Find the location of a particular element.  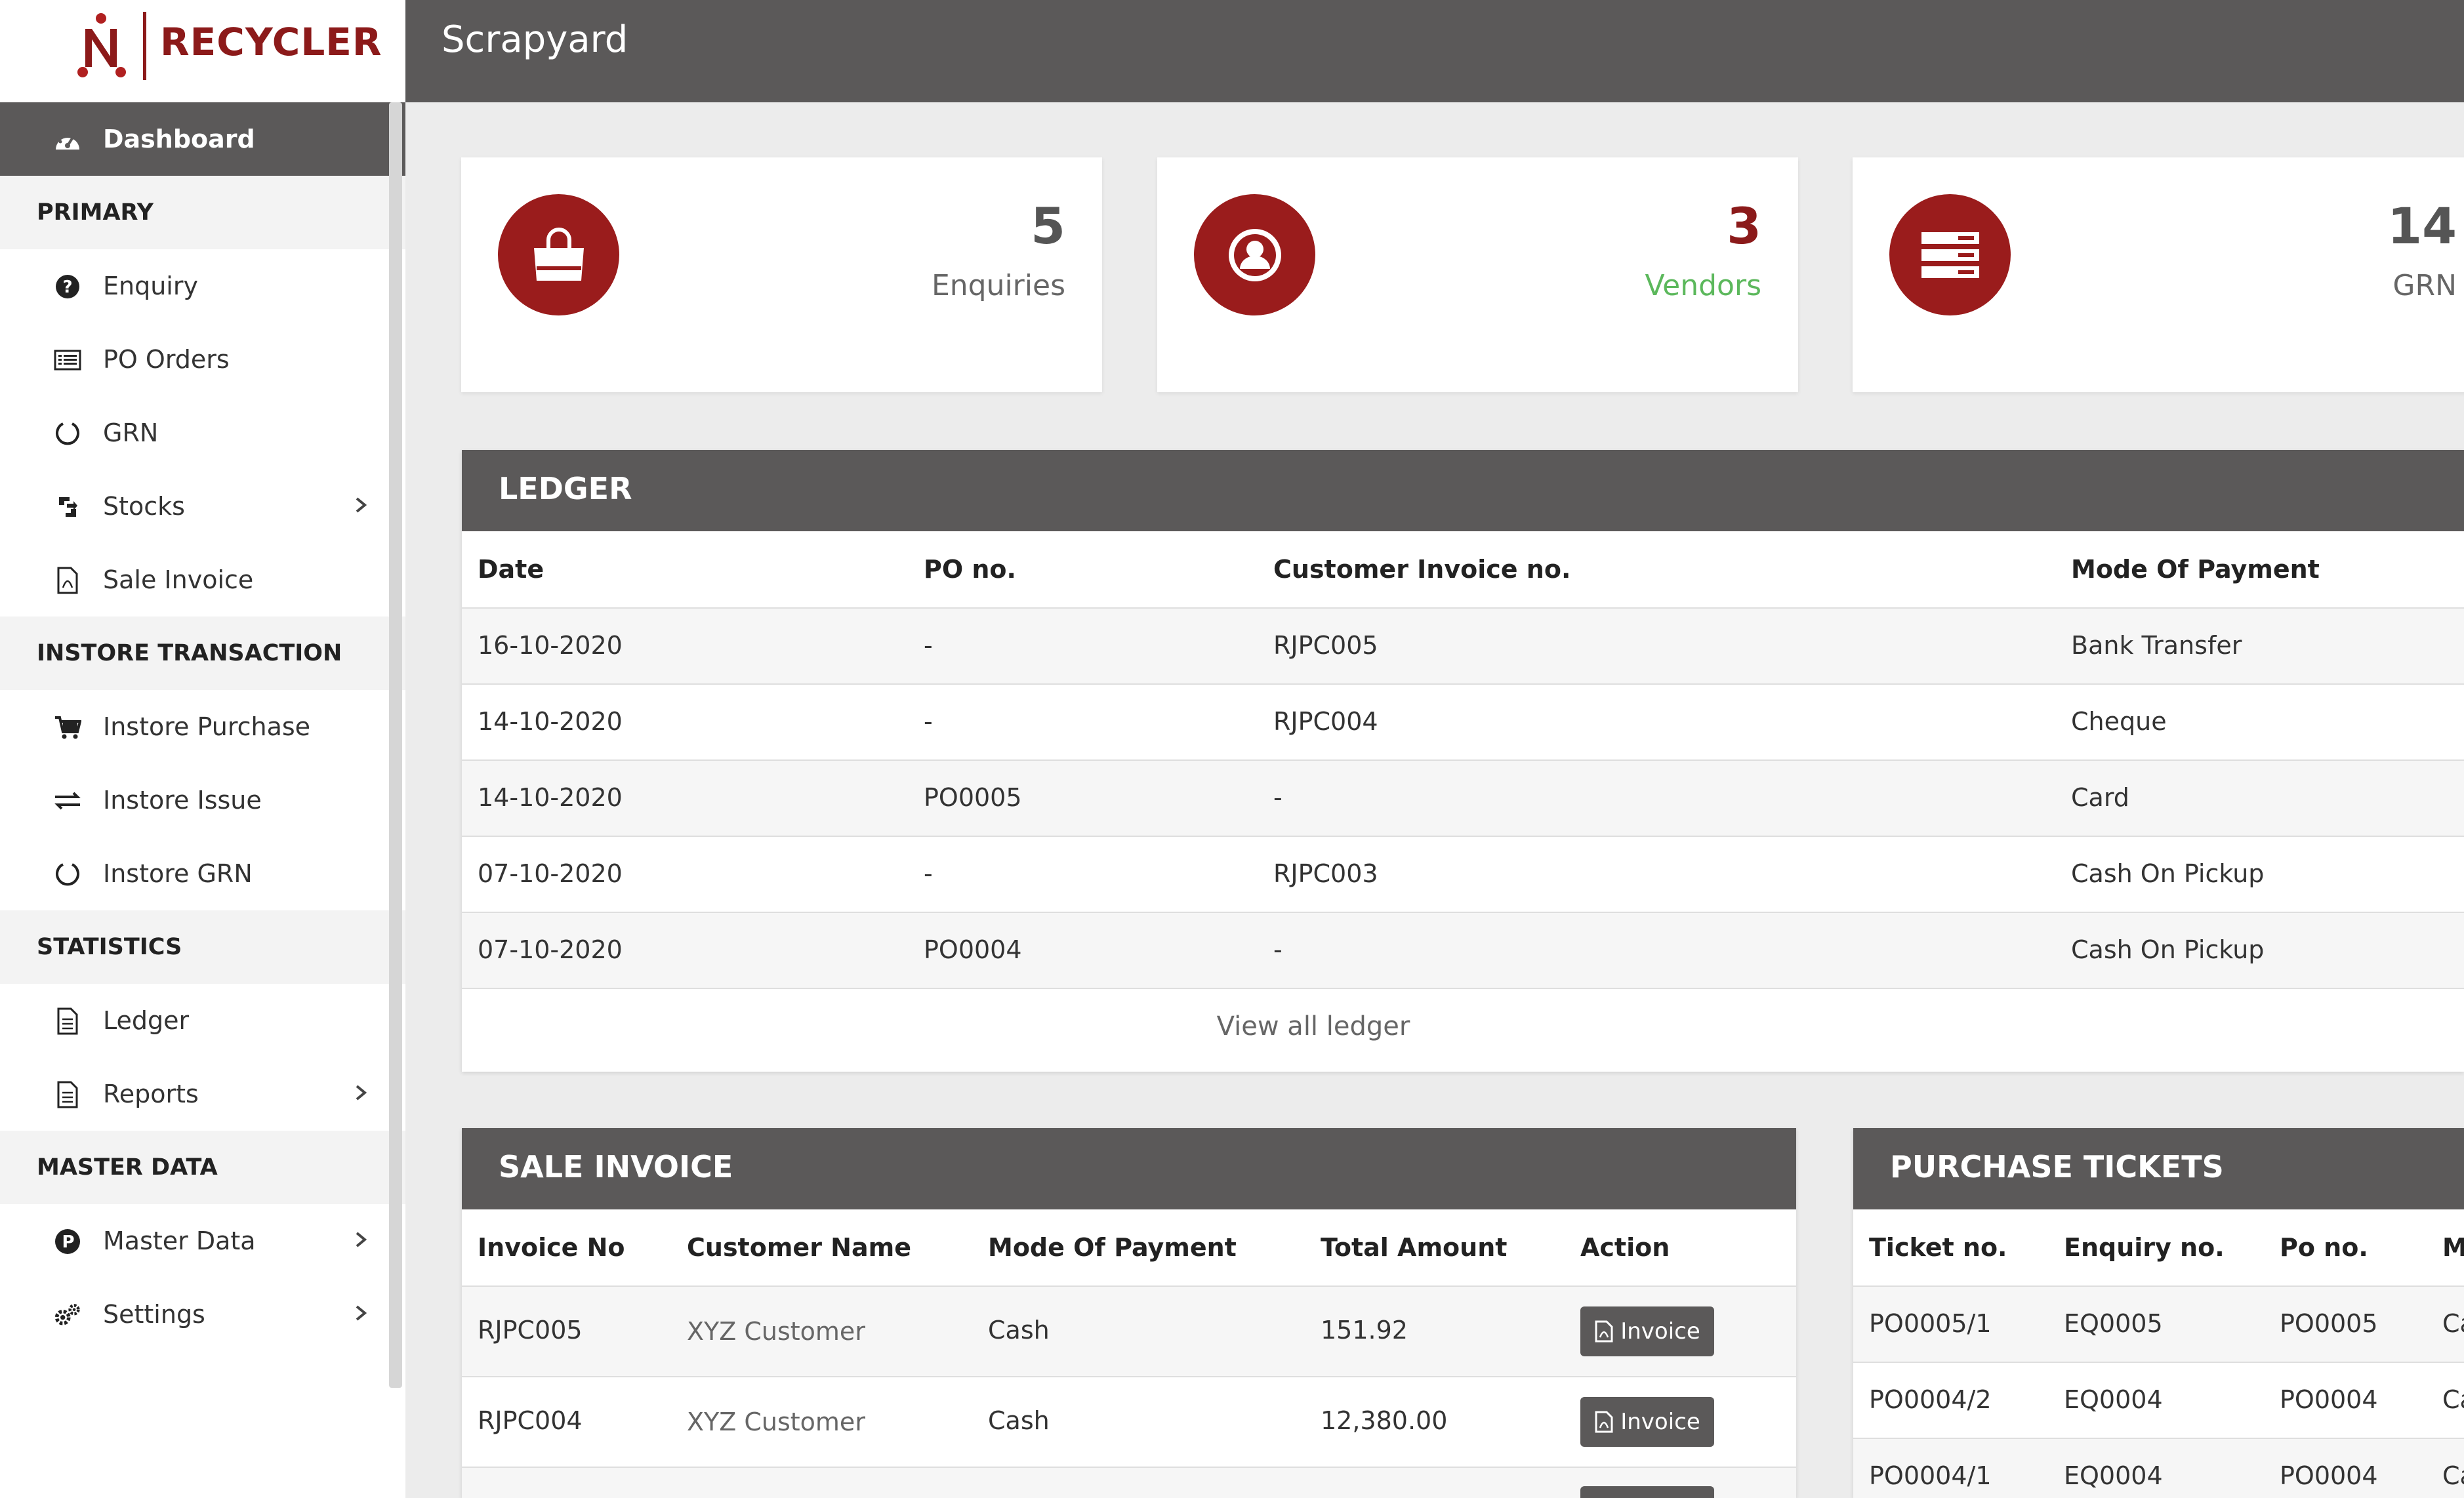

sidebar-item-instore-grn: Instore GRN is located at coordinates (203, 873).